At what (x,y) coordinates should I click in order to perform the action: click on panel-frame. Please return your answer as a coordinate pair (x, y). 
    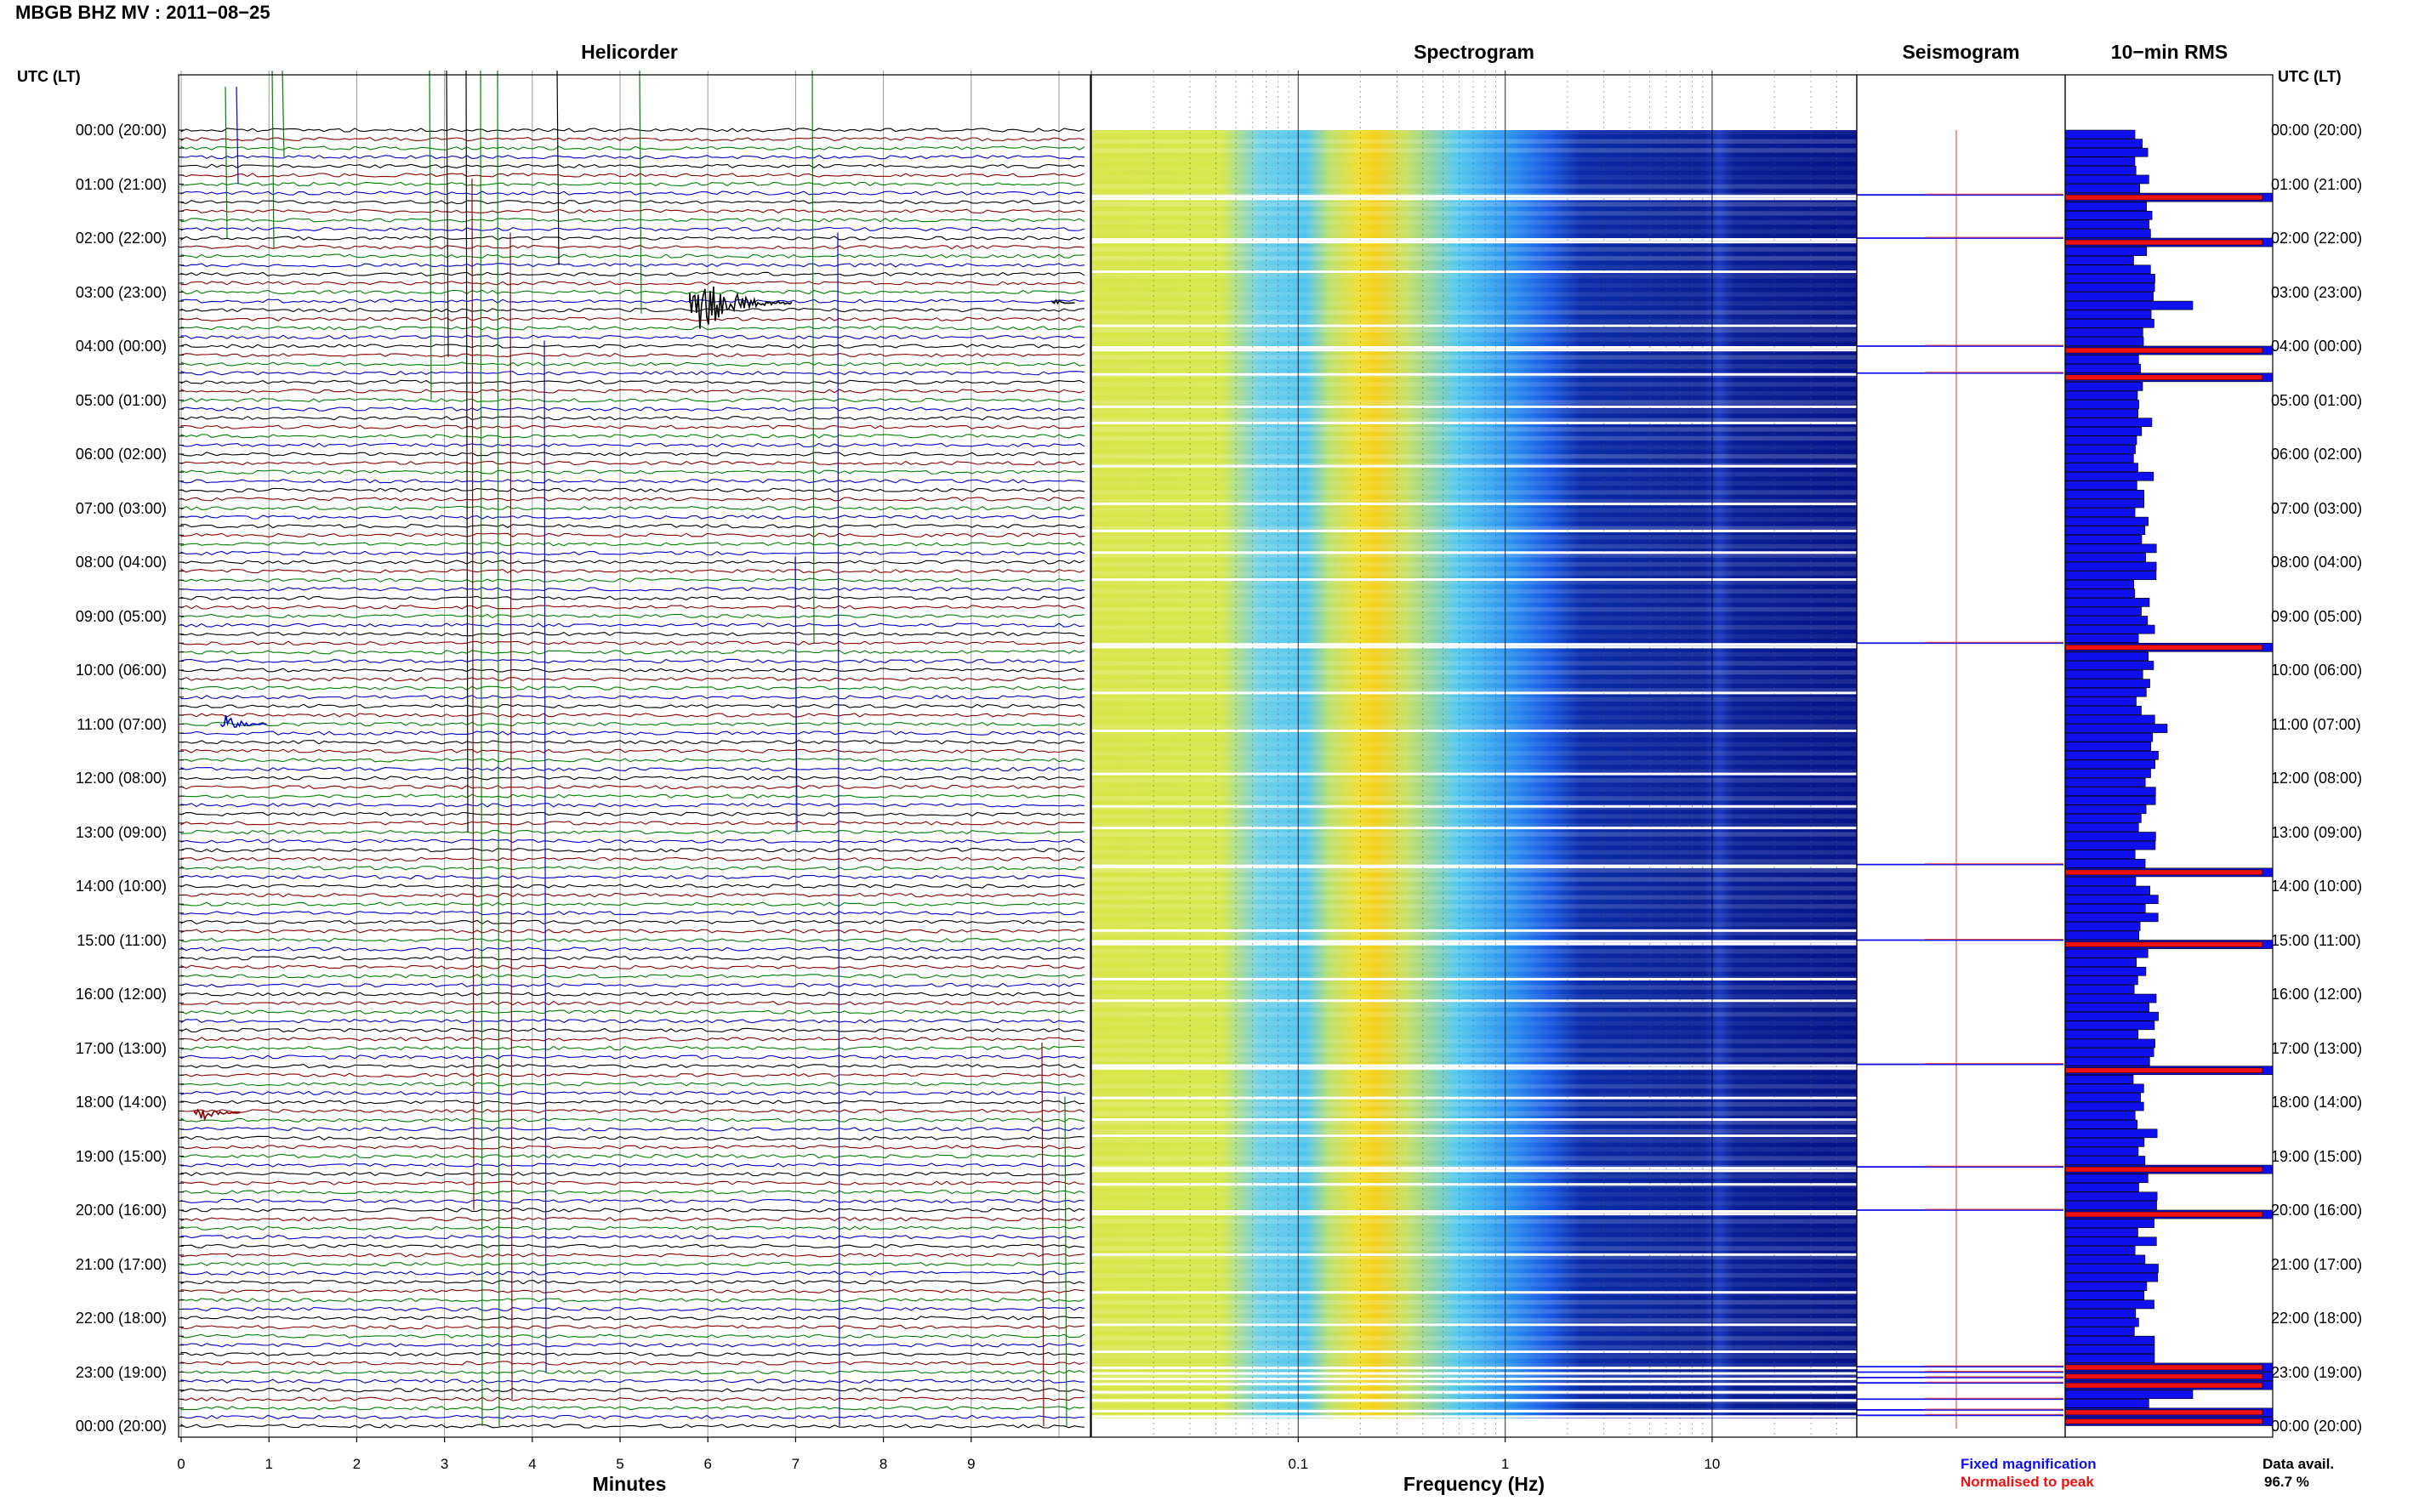
    Looking at the image, I should click on (1961, 756).